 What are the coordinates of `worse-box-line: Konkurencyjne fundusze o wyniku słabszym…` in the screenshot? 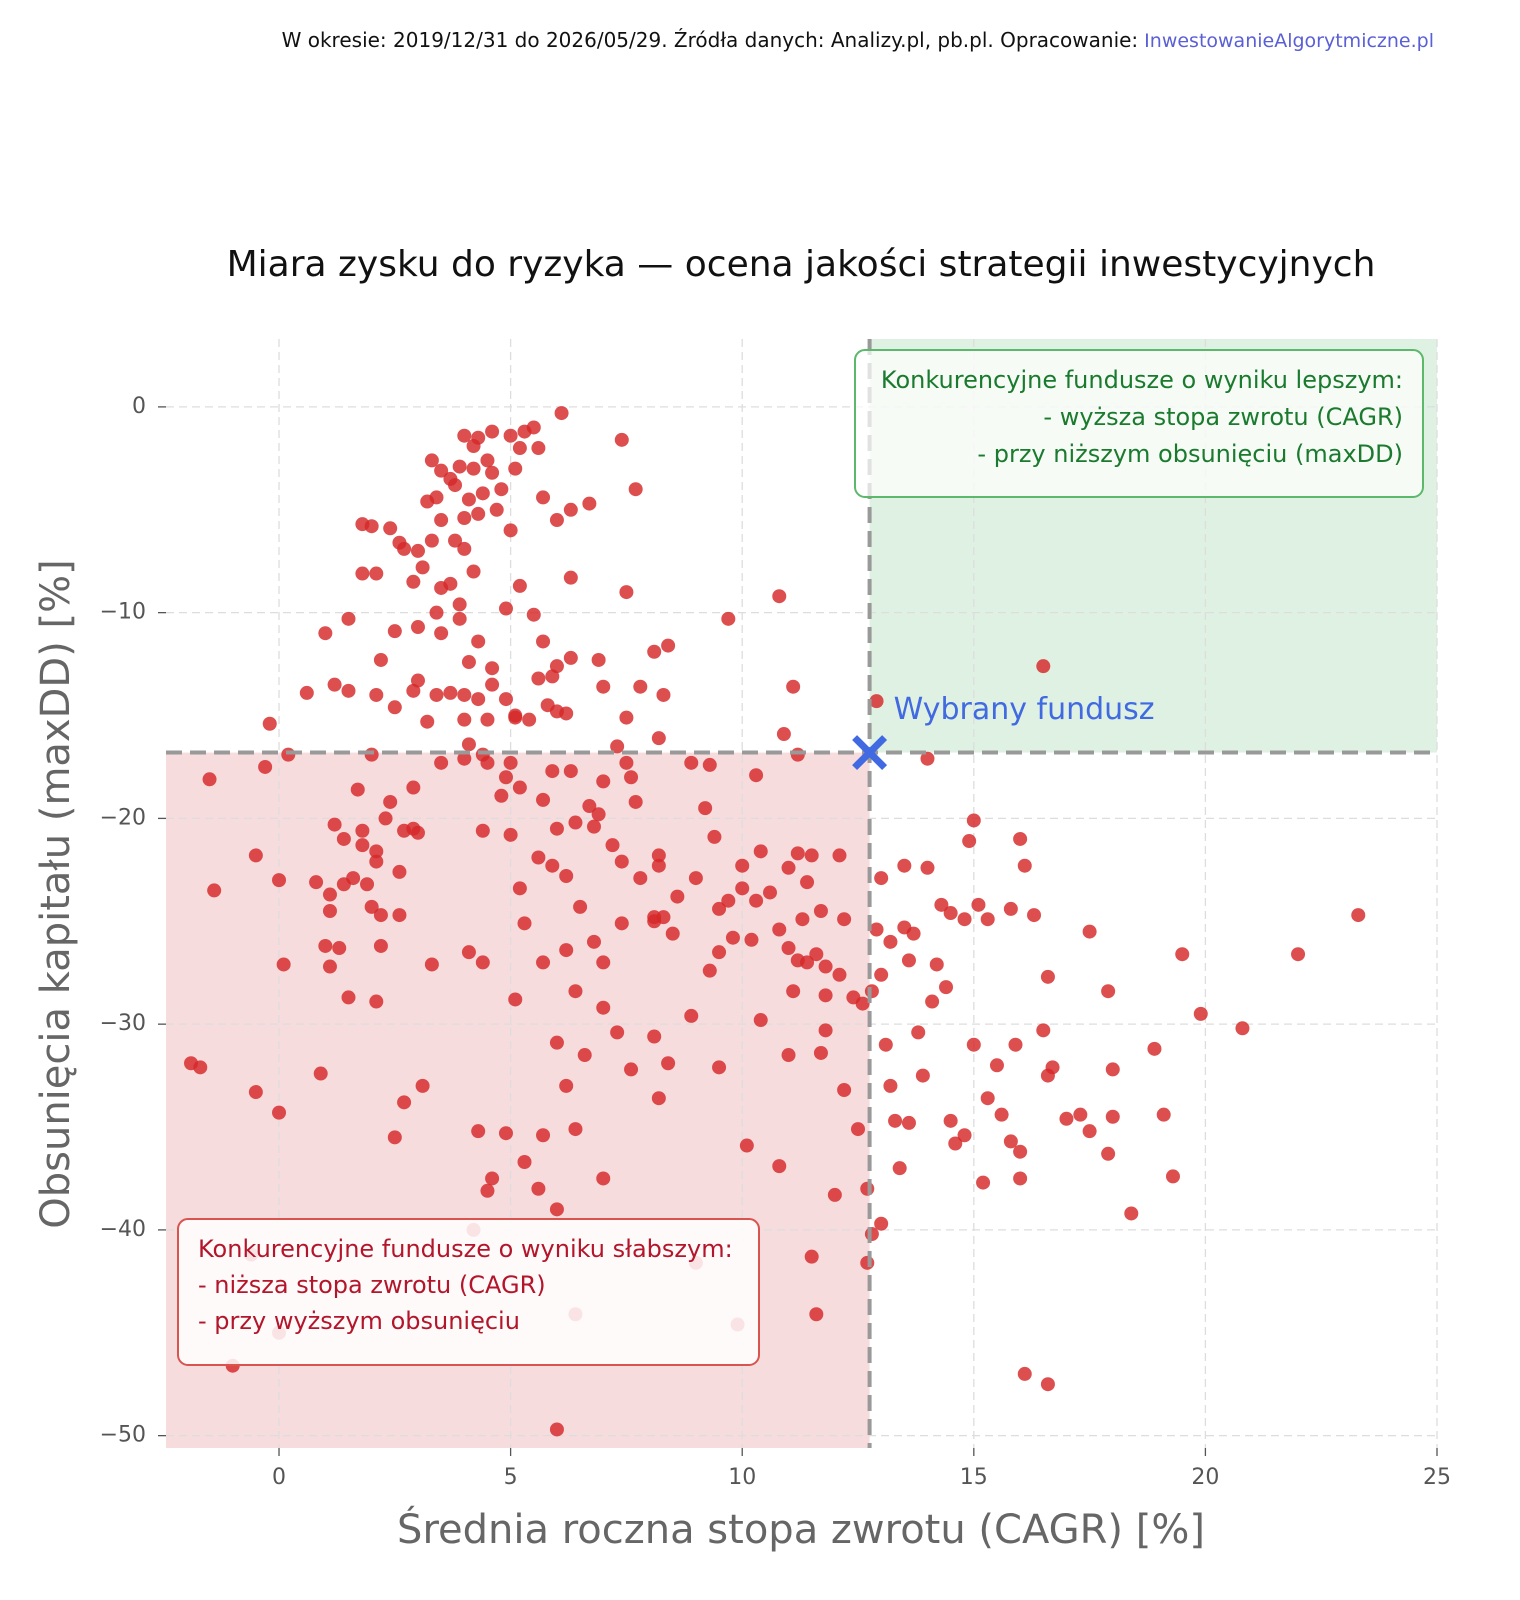 It's located at (465, 1249).